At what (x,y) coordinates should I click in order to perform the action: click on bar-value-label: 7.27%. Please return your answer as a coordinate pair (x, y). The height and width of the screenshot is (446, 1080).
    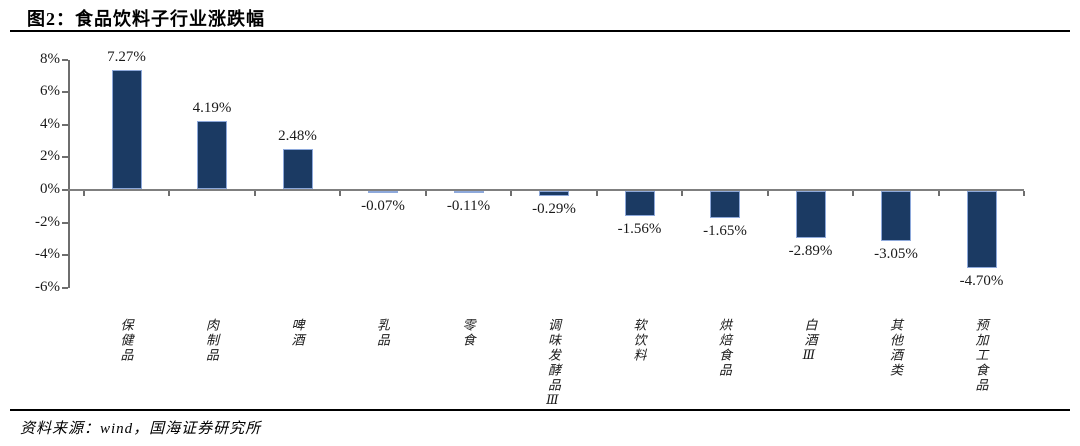
    Looking at the image, I should click on (126, 57).